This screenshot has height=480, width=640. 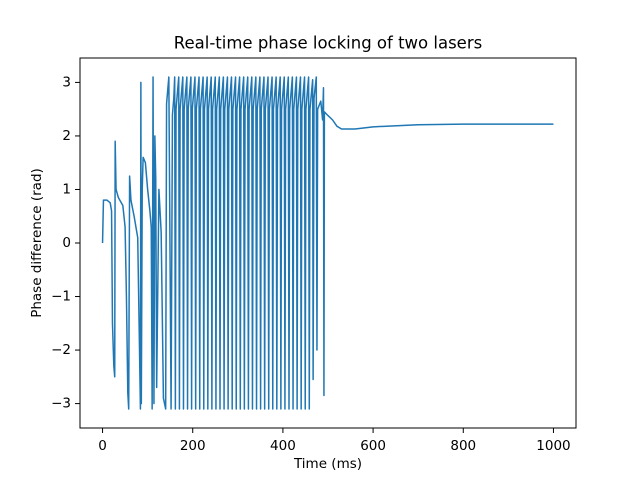 I want to click on x-tick-label: 400, so click(x=283, y=446).